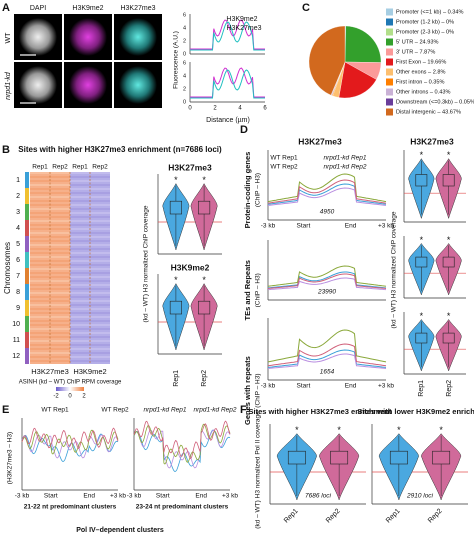  Describe the element at coordinates (345, 167) in the screenshot. I see `legend-entry: nrpd1-kd Rep2` at that location.